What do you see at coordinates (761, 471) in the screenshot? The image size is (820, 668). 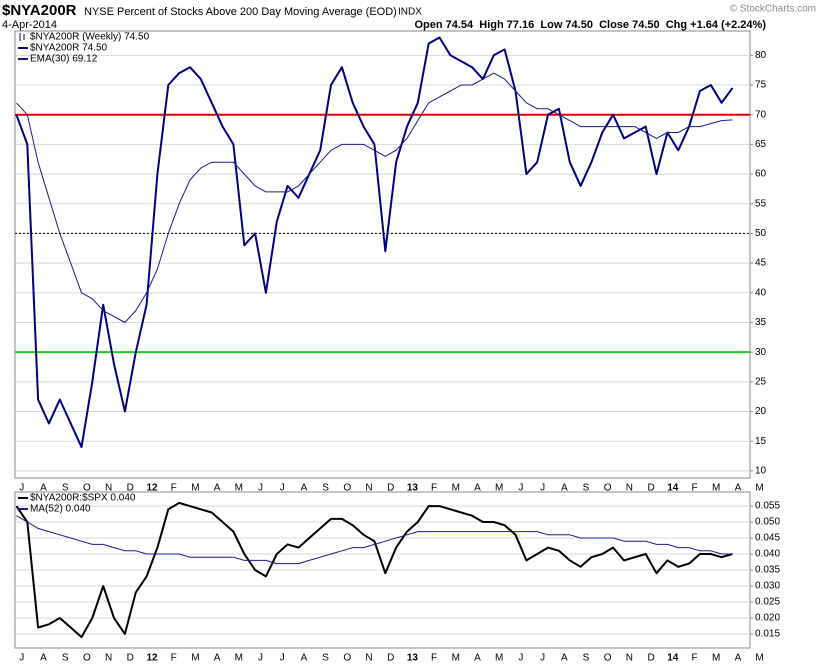 I see `y-tick-label: 10` at bounding box center [761, 471].